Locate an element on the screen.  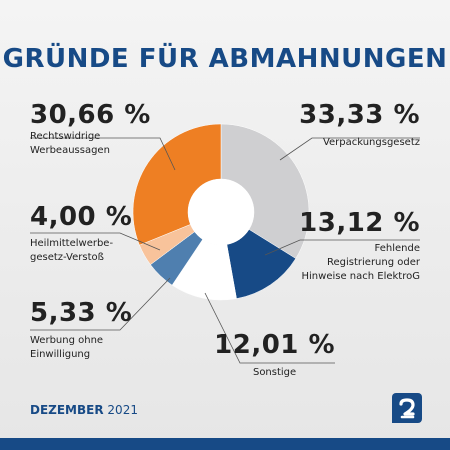
label-werbung-ohne-einwilligung: 5,33 % Werbung ohne Einwilligung is located at coordinates (81, 330).